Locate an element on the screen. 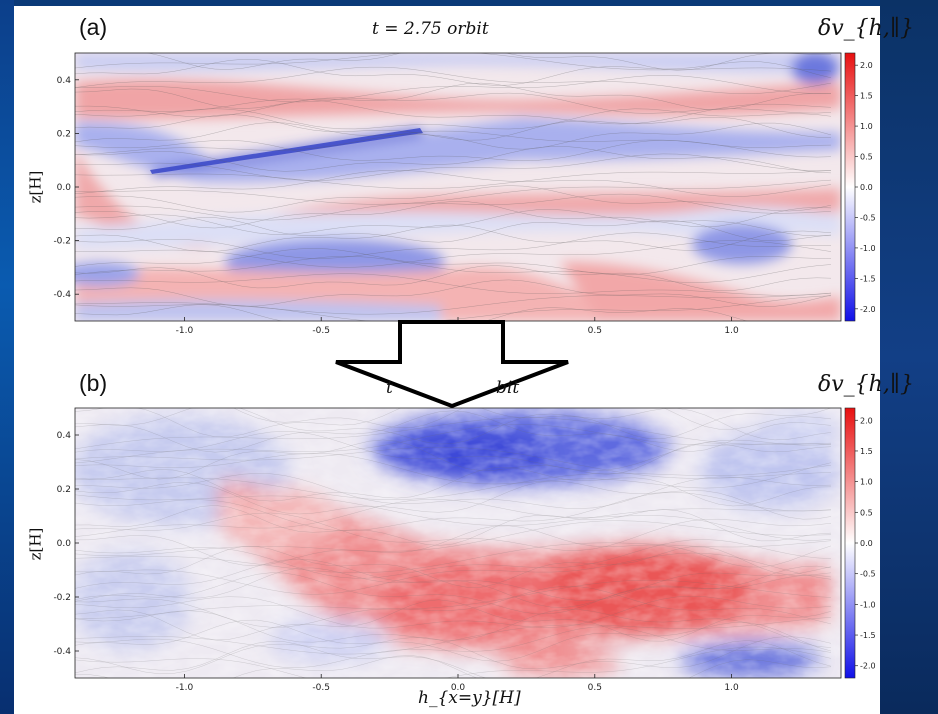 This screenshot has height=714, width=938. y-tick-label: 0.2 is located at coordinates (64, 134).